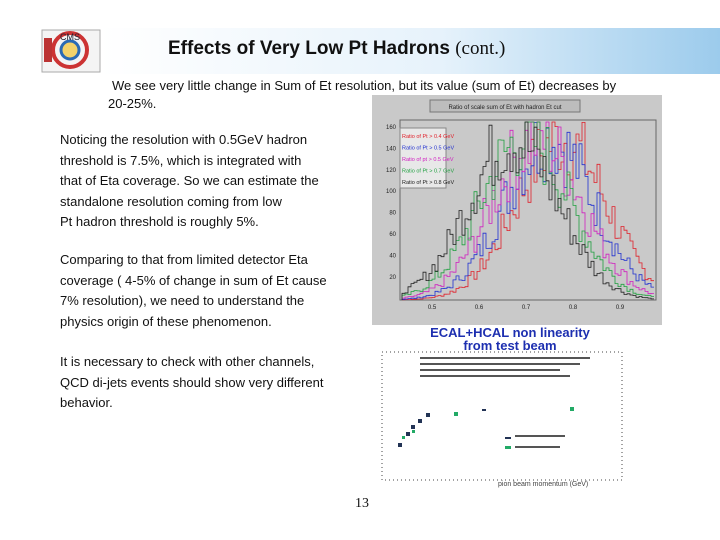 The height and width of the screenshot is (540, 720). I want to click on page-number: 13, so click(362, 503).